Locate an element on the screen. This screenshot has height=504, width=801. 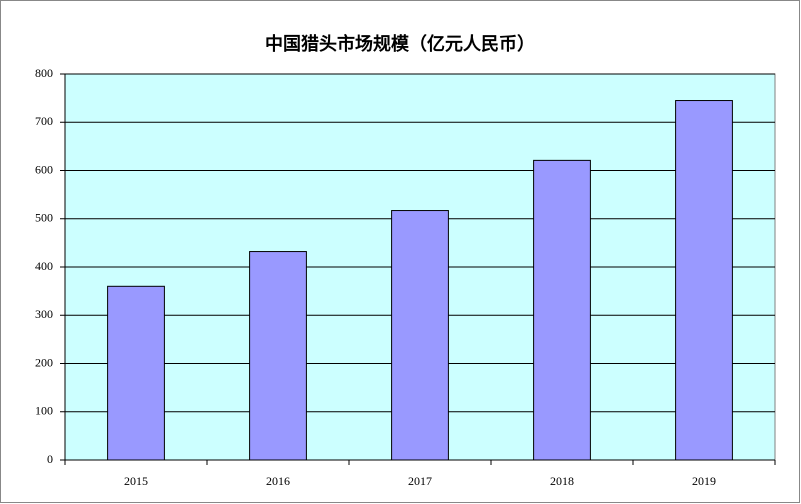
y-tick-label: 400 is located at coordinates (44, 266).